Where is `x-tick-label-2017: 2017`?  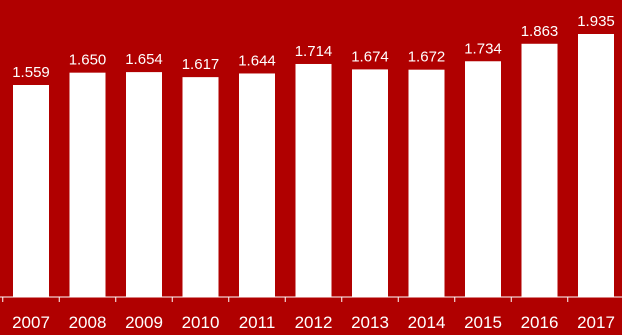 x-tick-label-2017: 2017 is located at coordinates (596, 322).